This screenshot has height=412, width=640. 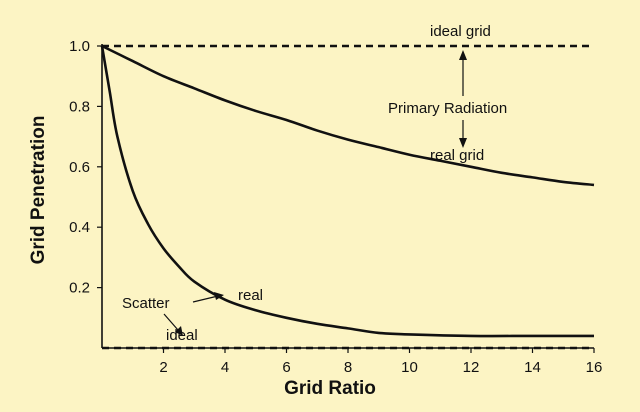 I want to click on annotation-ideal: ideal, so click(x=182, y=335).